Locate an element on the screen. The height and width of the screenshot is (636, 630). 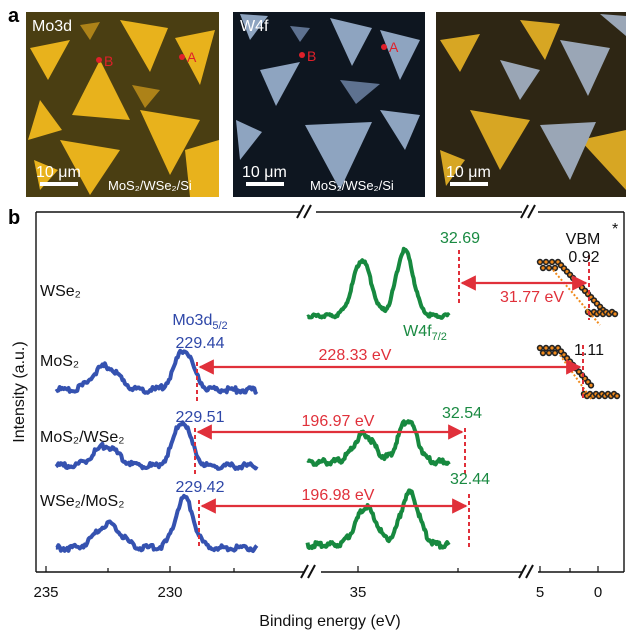
spectrum-mos2-mo3d is located at coordinates (156, 371).